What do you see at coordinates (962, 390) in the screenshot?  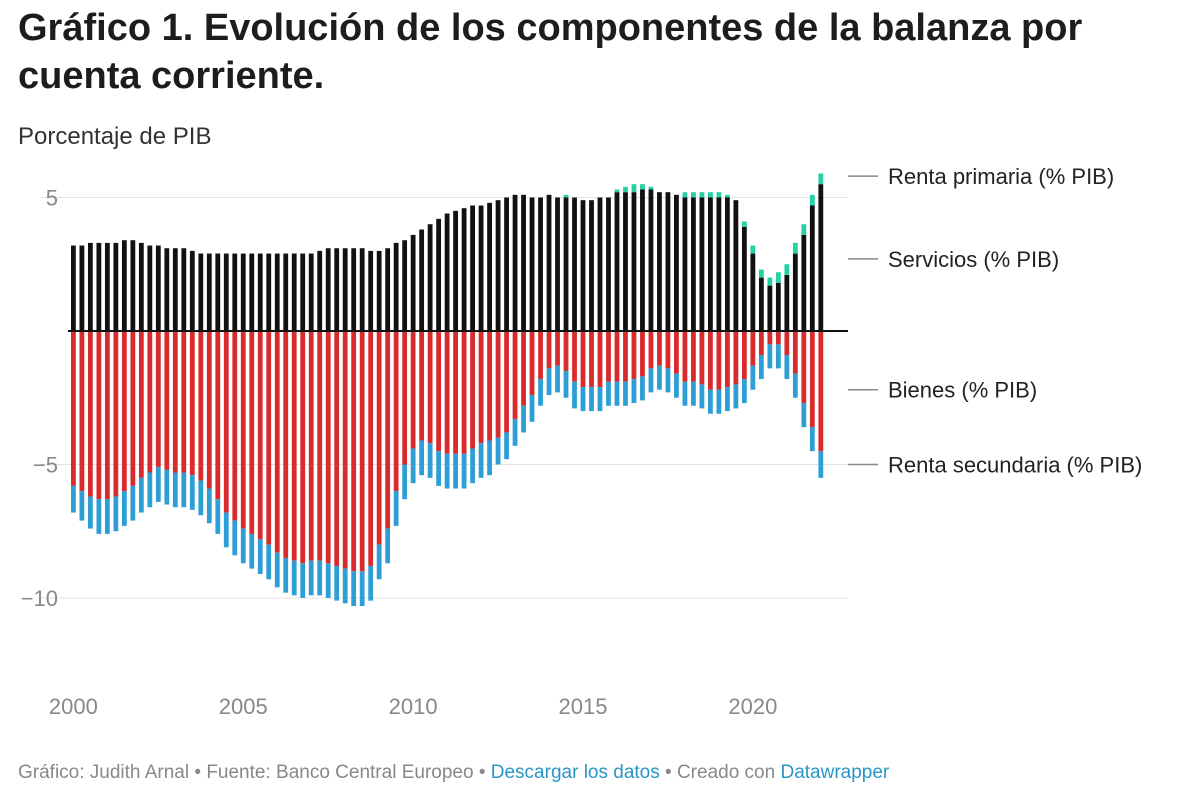 I see `series-label: Bienes (% PIB)` at bounding box center [962, 390].